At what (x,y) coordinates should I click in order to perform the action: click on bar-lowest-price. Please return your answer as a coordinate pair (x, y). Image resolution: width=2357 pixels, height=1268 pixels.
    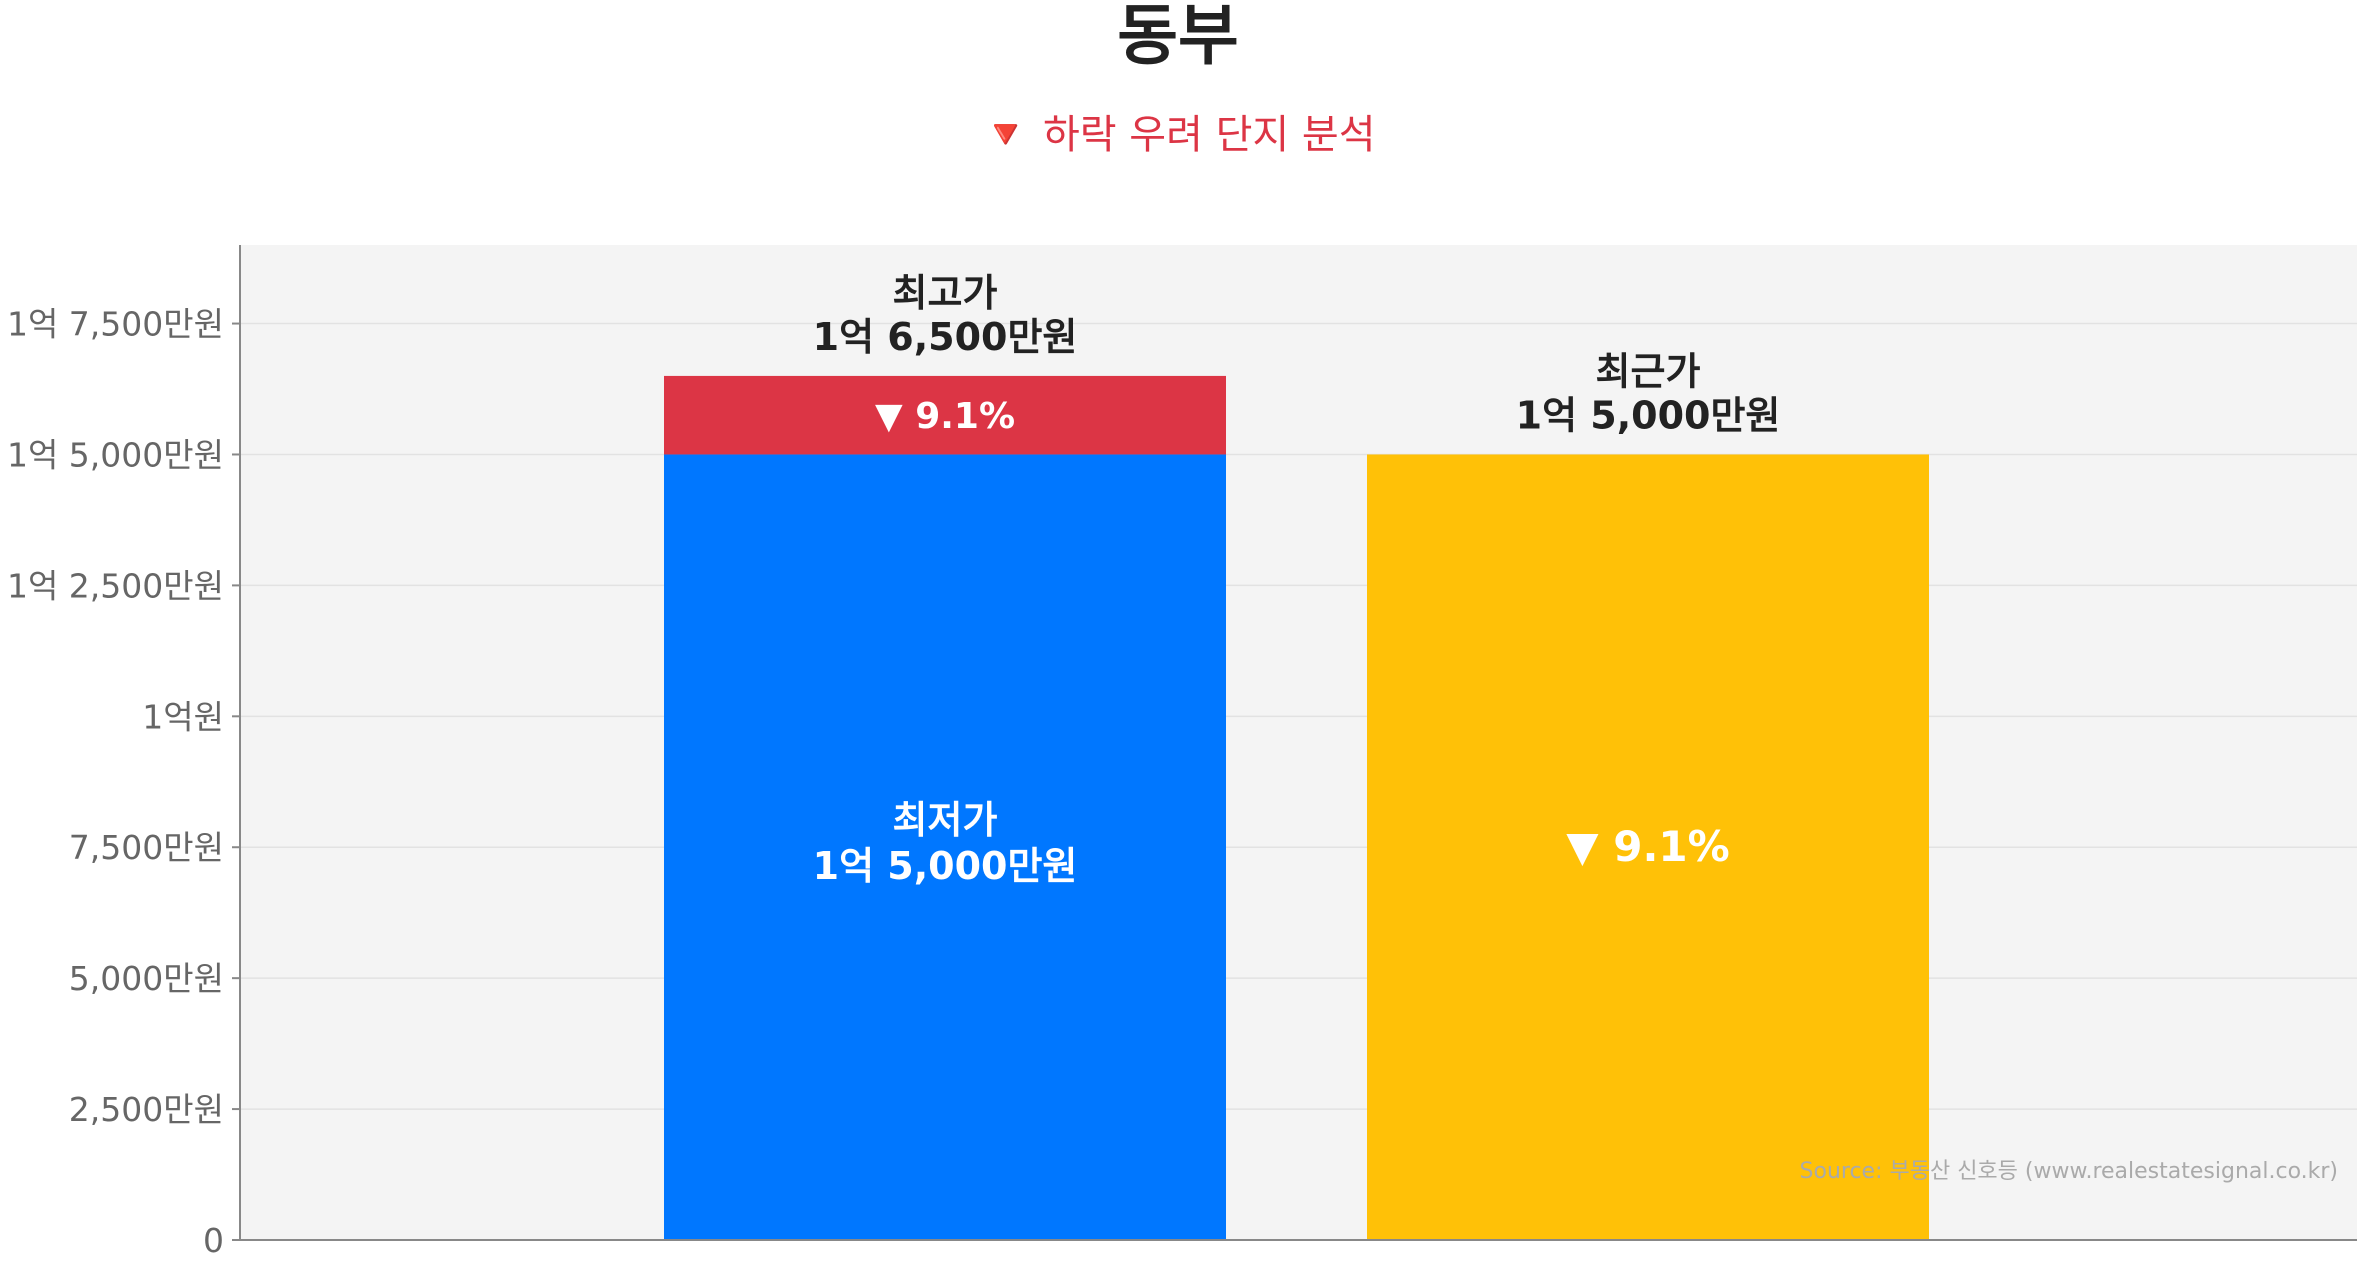
    Looking at the image, I should click on (945, 847).